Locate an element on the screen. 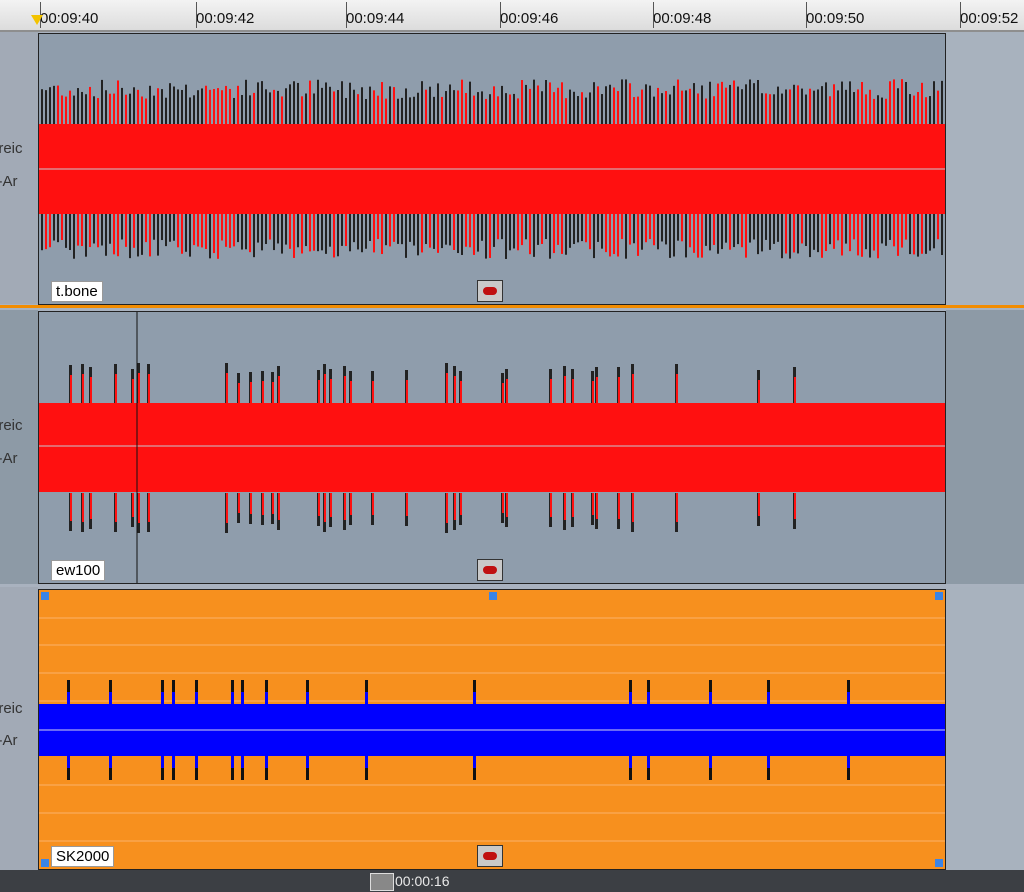 Image resolution: width=1024 pixels, height=892 pixels. tick-label: 00:09:44 is located at coordinates (375, 15).